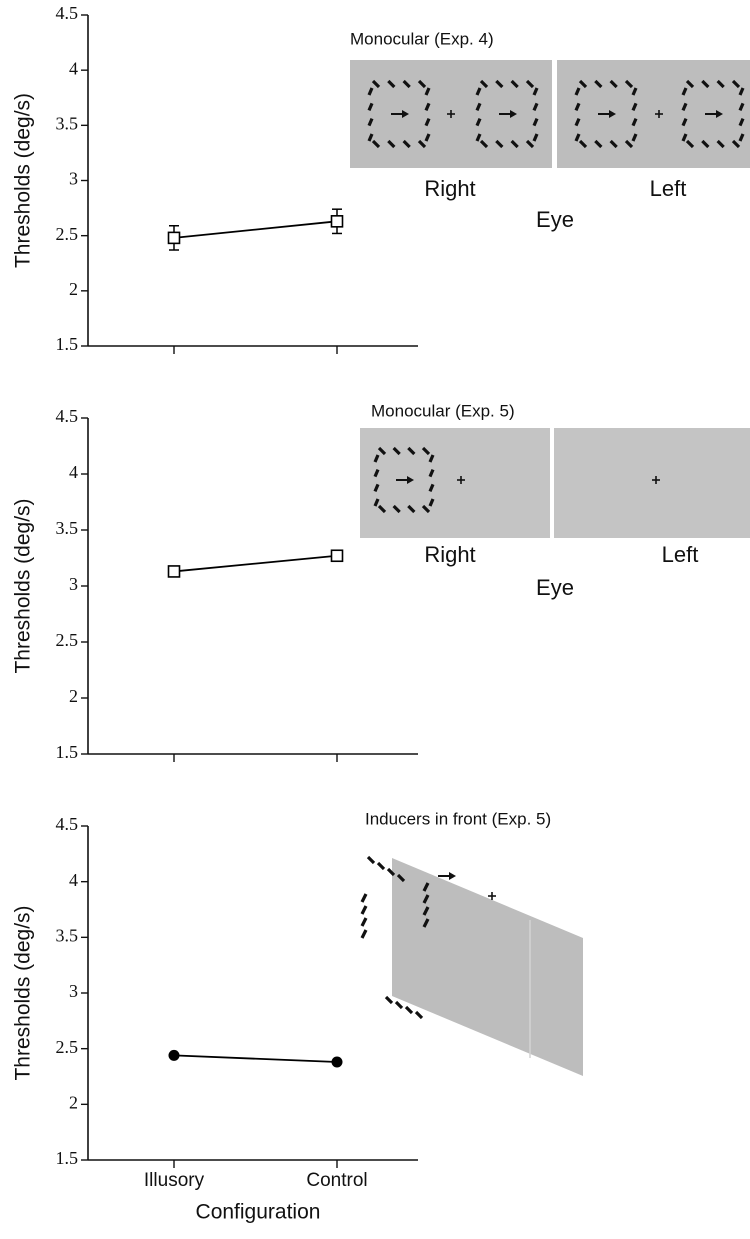 The height and width of the screenshot is (1239, 750). I want to click on x-axis-title: Configuration, so click(258, 1212).